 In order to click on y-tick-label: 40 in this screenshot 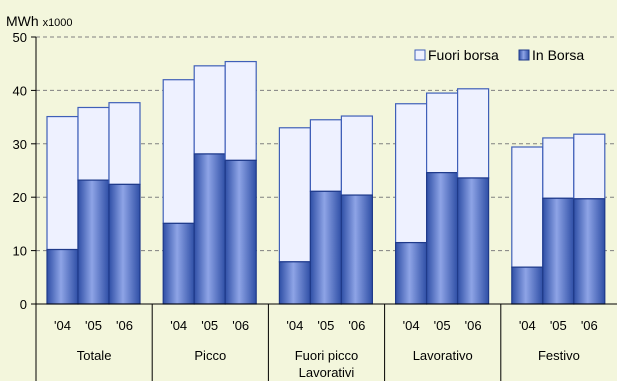, I will do `click(20, 90)`.